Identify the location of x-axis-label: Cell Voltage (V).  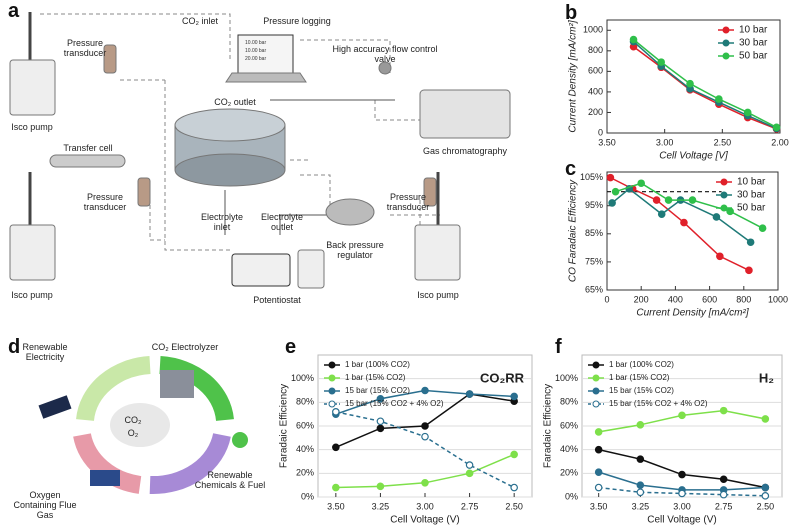
(424, 520).